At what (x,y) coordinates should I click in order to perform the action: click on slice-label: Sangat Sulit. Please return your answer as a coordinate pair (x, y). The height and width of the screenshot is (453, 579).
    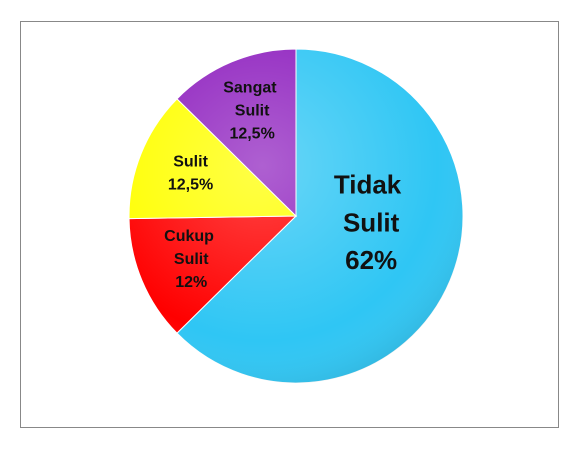
    Looking at the image, I should click on (252, 99).